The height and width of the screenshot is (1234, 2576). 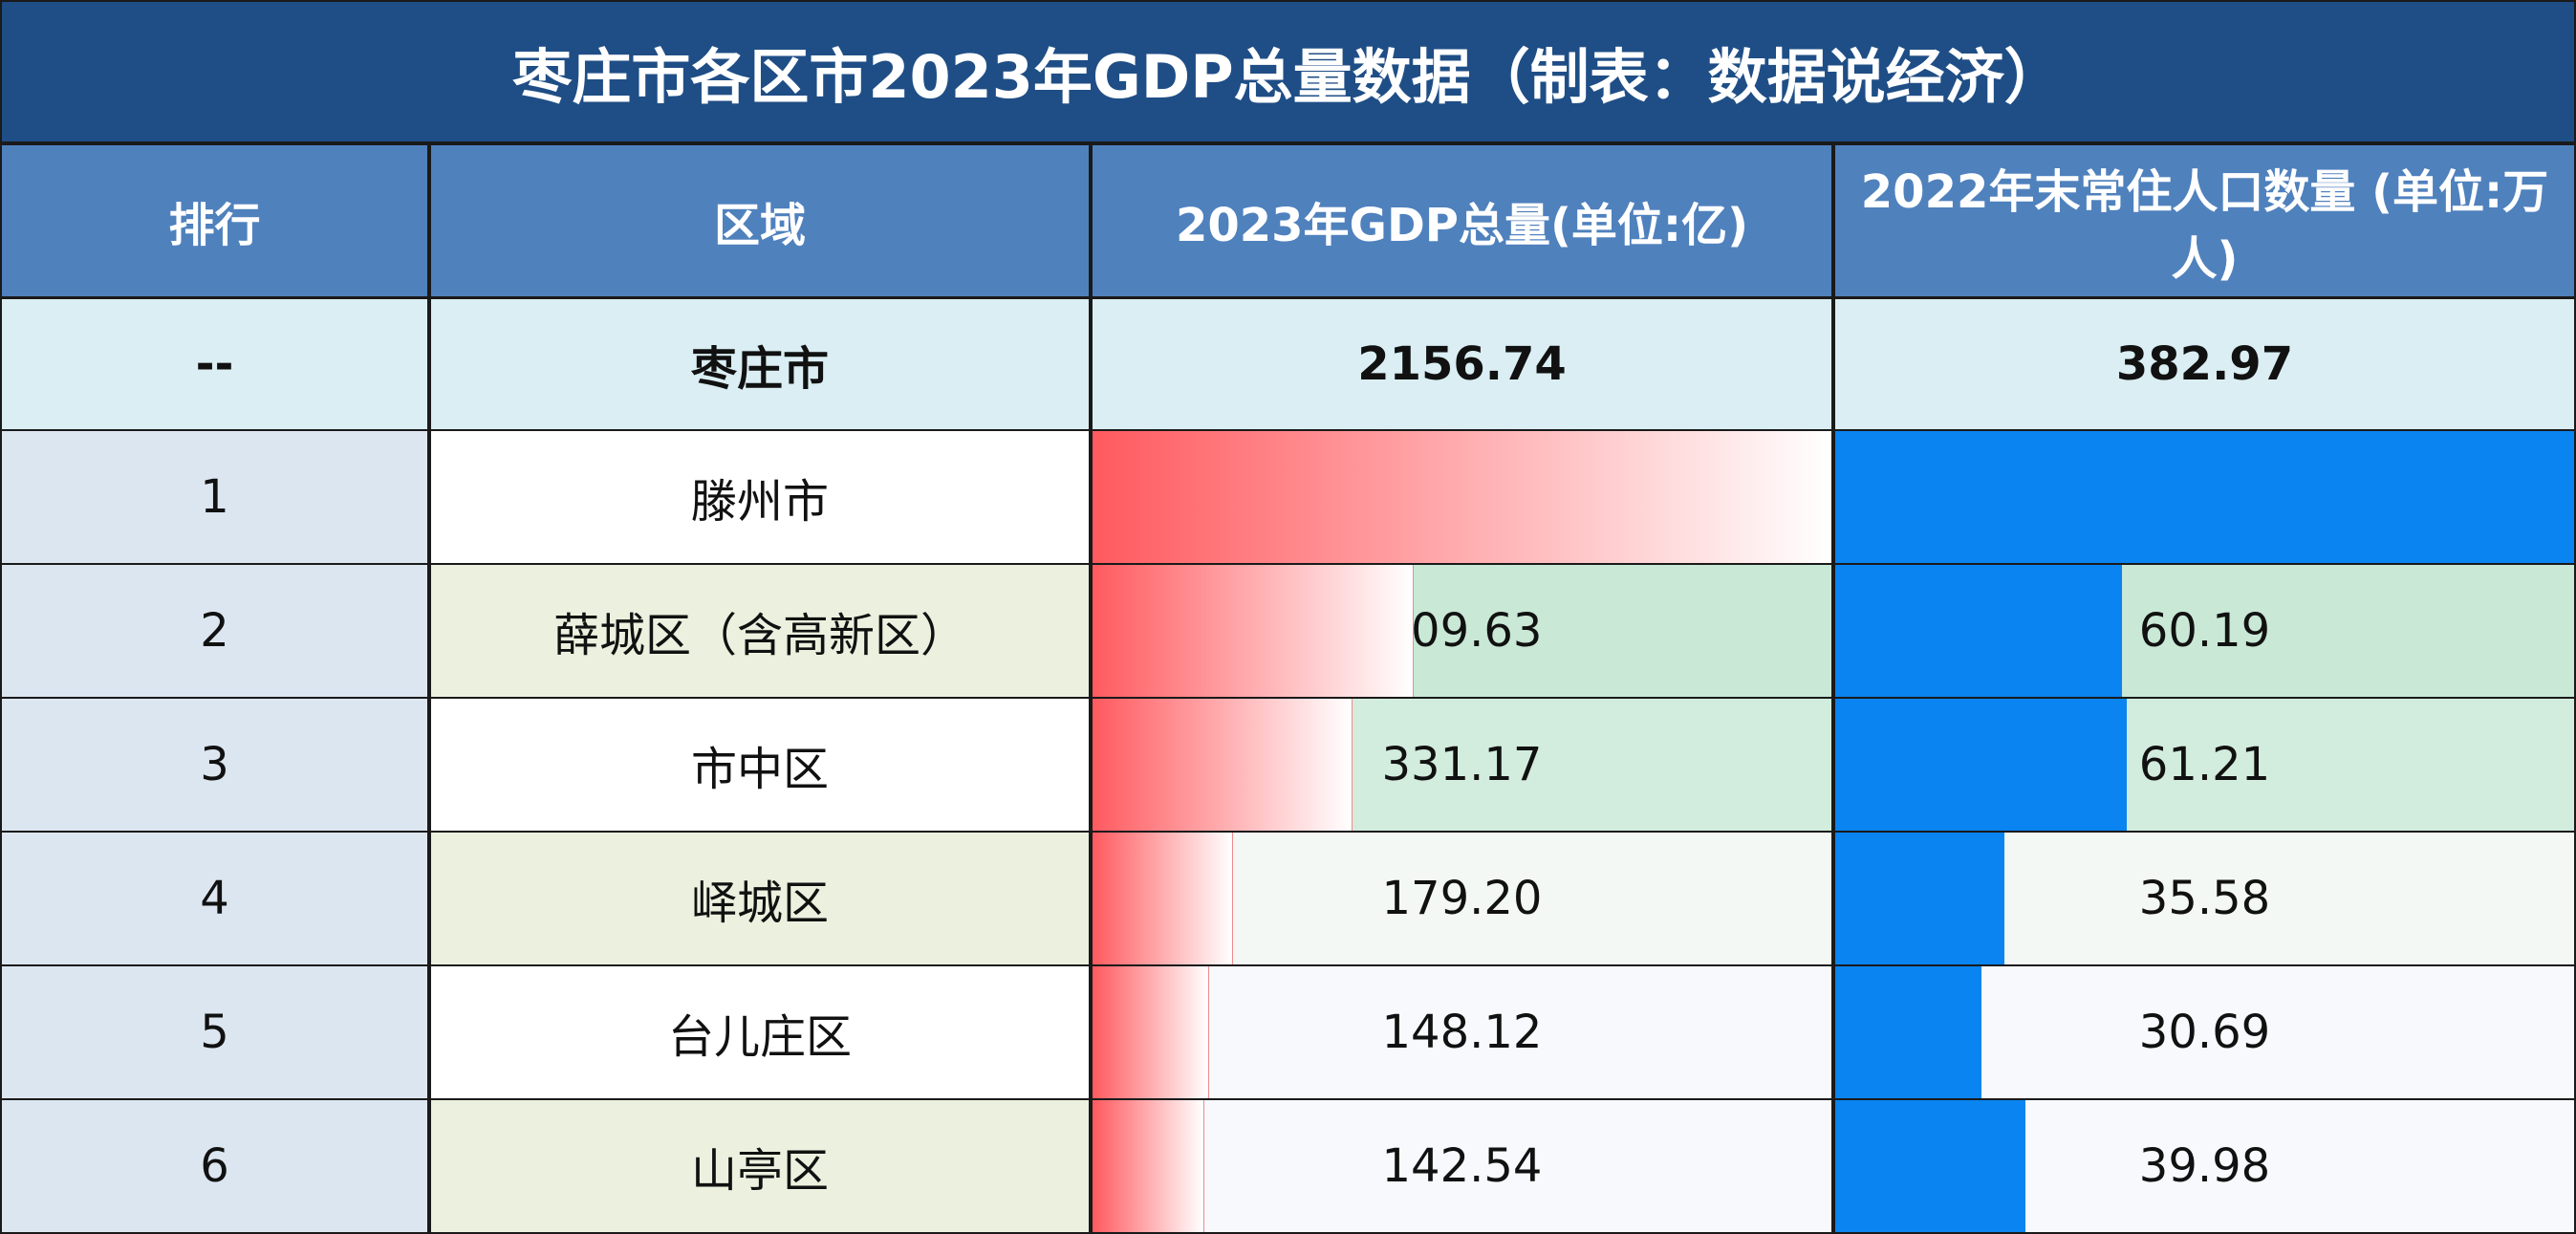 I want to click on cell-text: --, so click(x=214, y=364).